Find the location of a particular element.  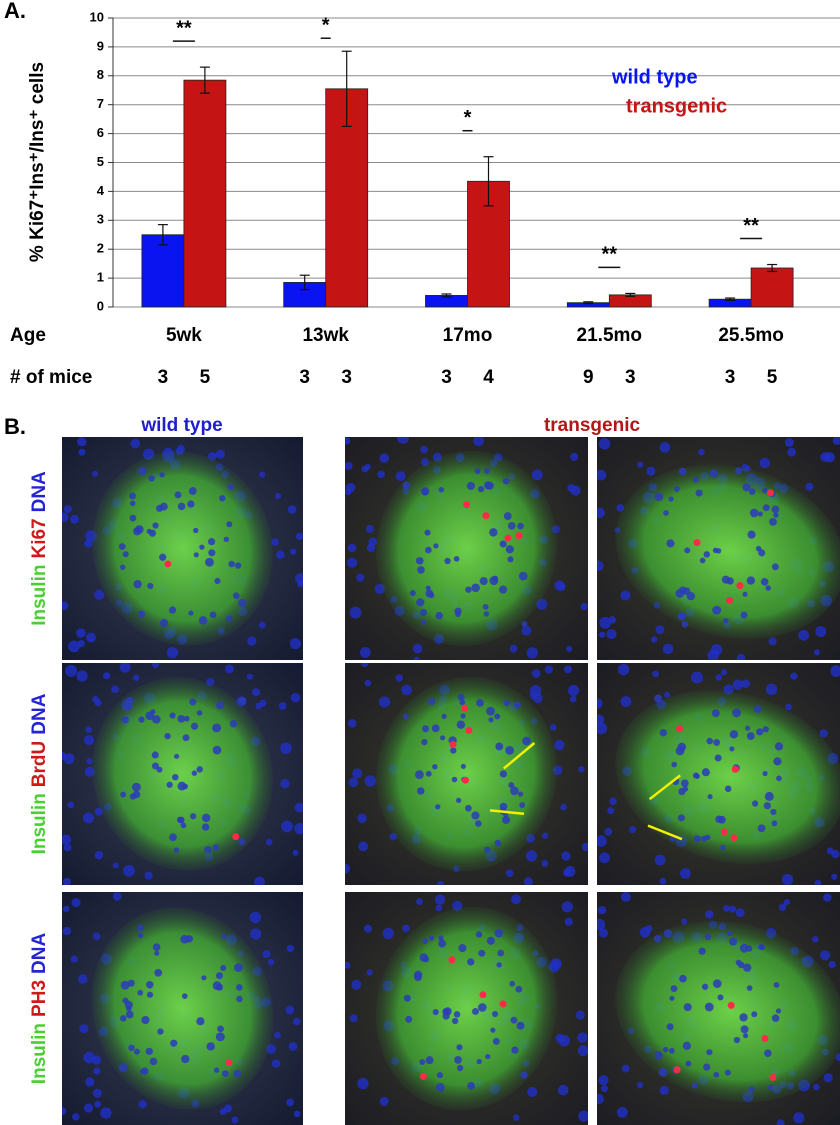

arrow-shaft is located at coordinates (507, 812).